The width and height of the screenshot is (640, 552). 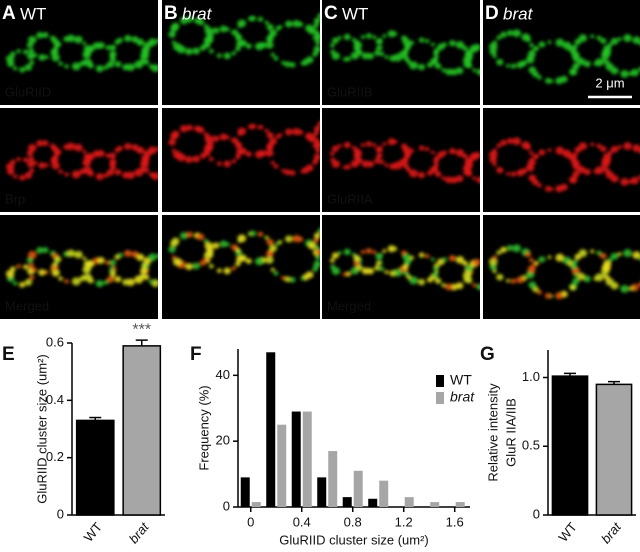 I want to click on x-tick-label: 1.2, so click(x=404, y=521).